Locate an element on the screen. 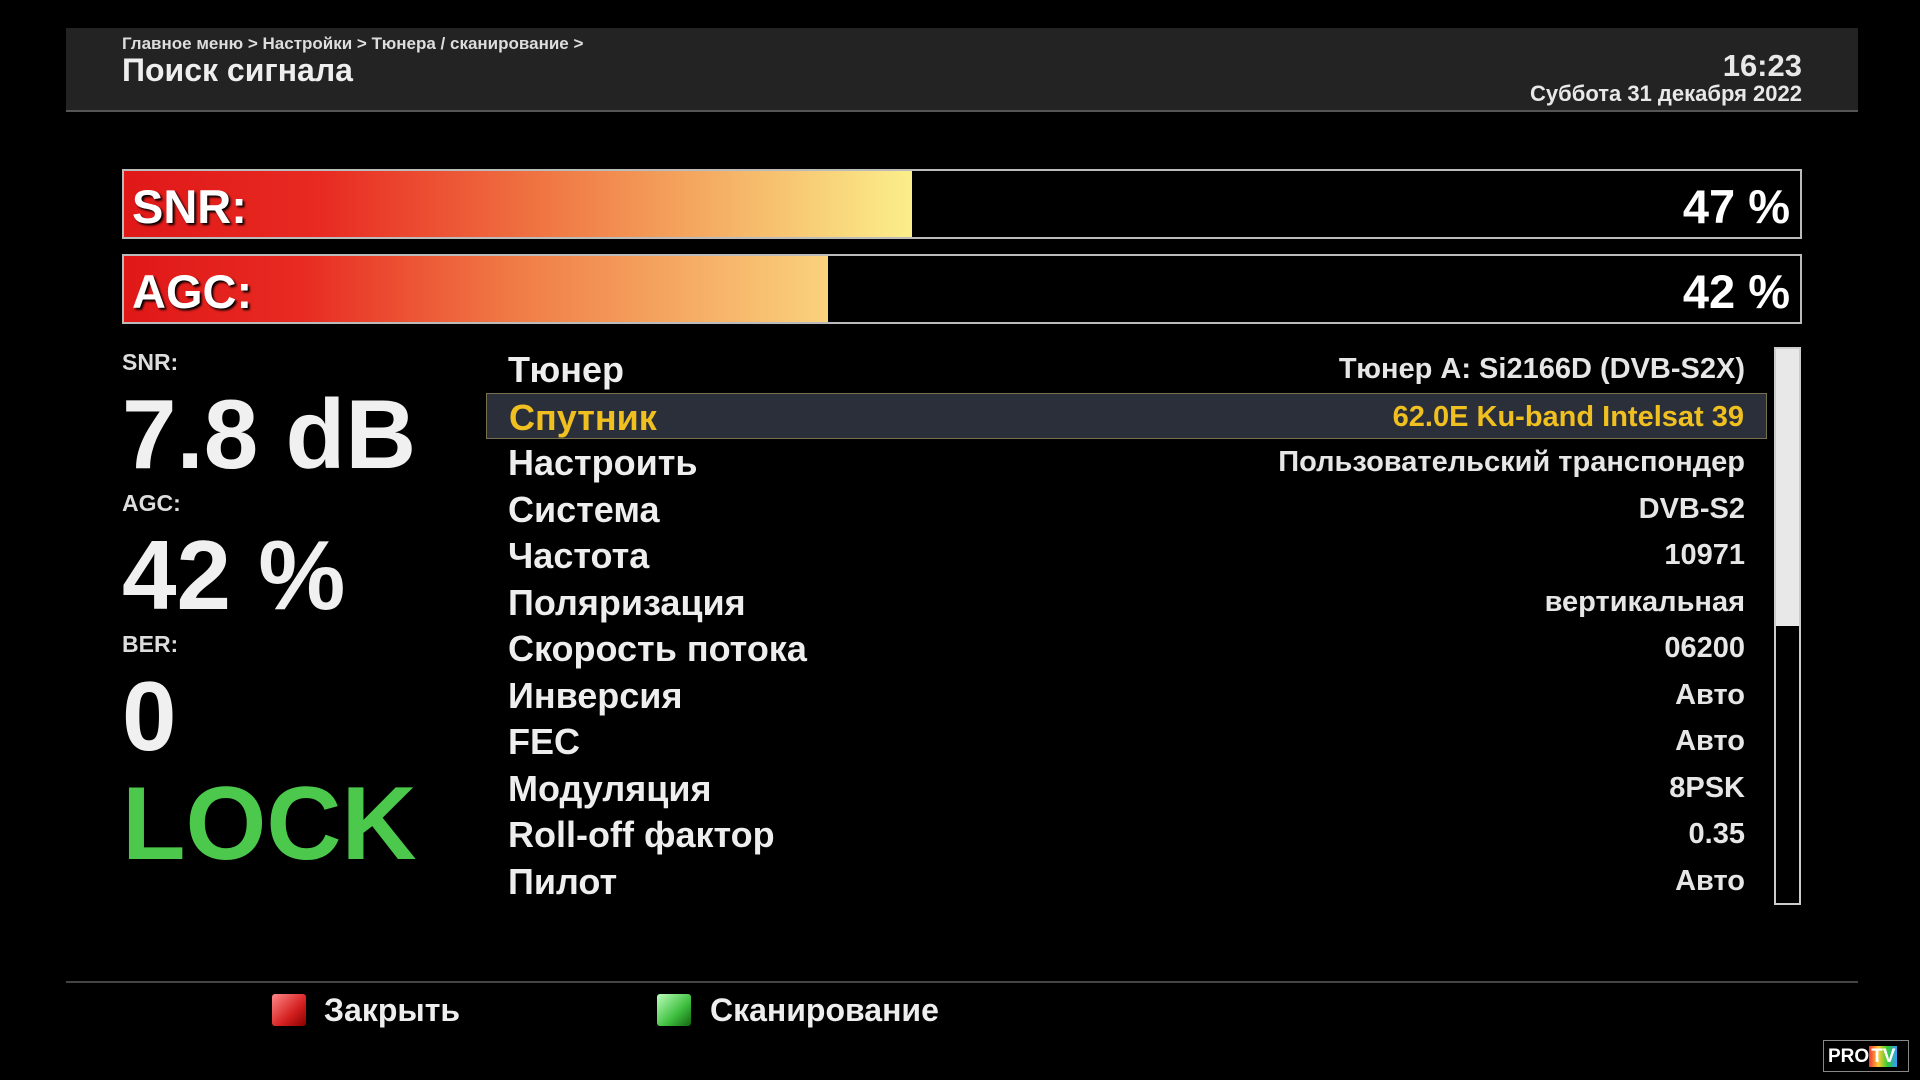 The height and width of the screenshot is (1080, 1920). snr-bar: SNR: 47 % is located at coordinates (962, 204).